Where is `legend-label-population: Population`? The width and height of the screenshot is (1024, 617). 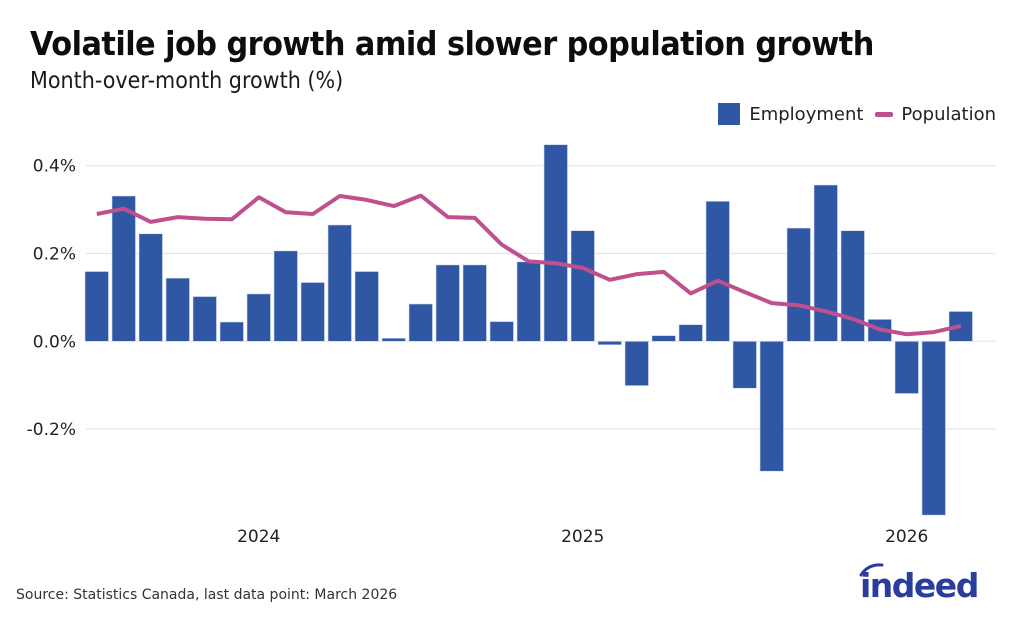 legend-label-population: Population is located at coordinates (948, 114).